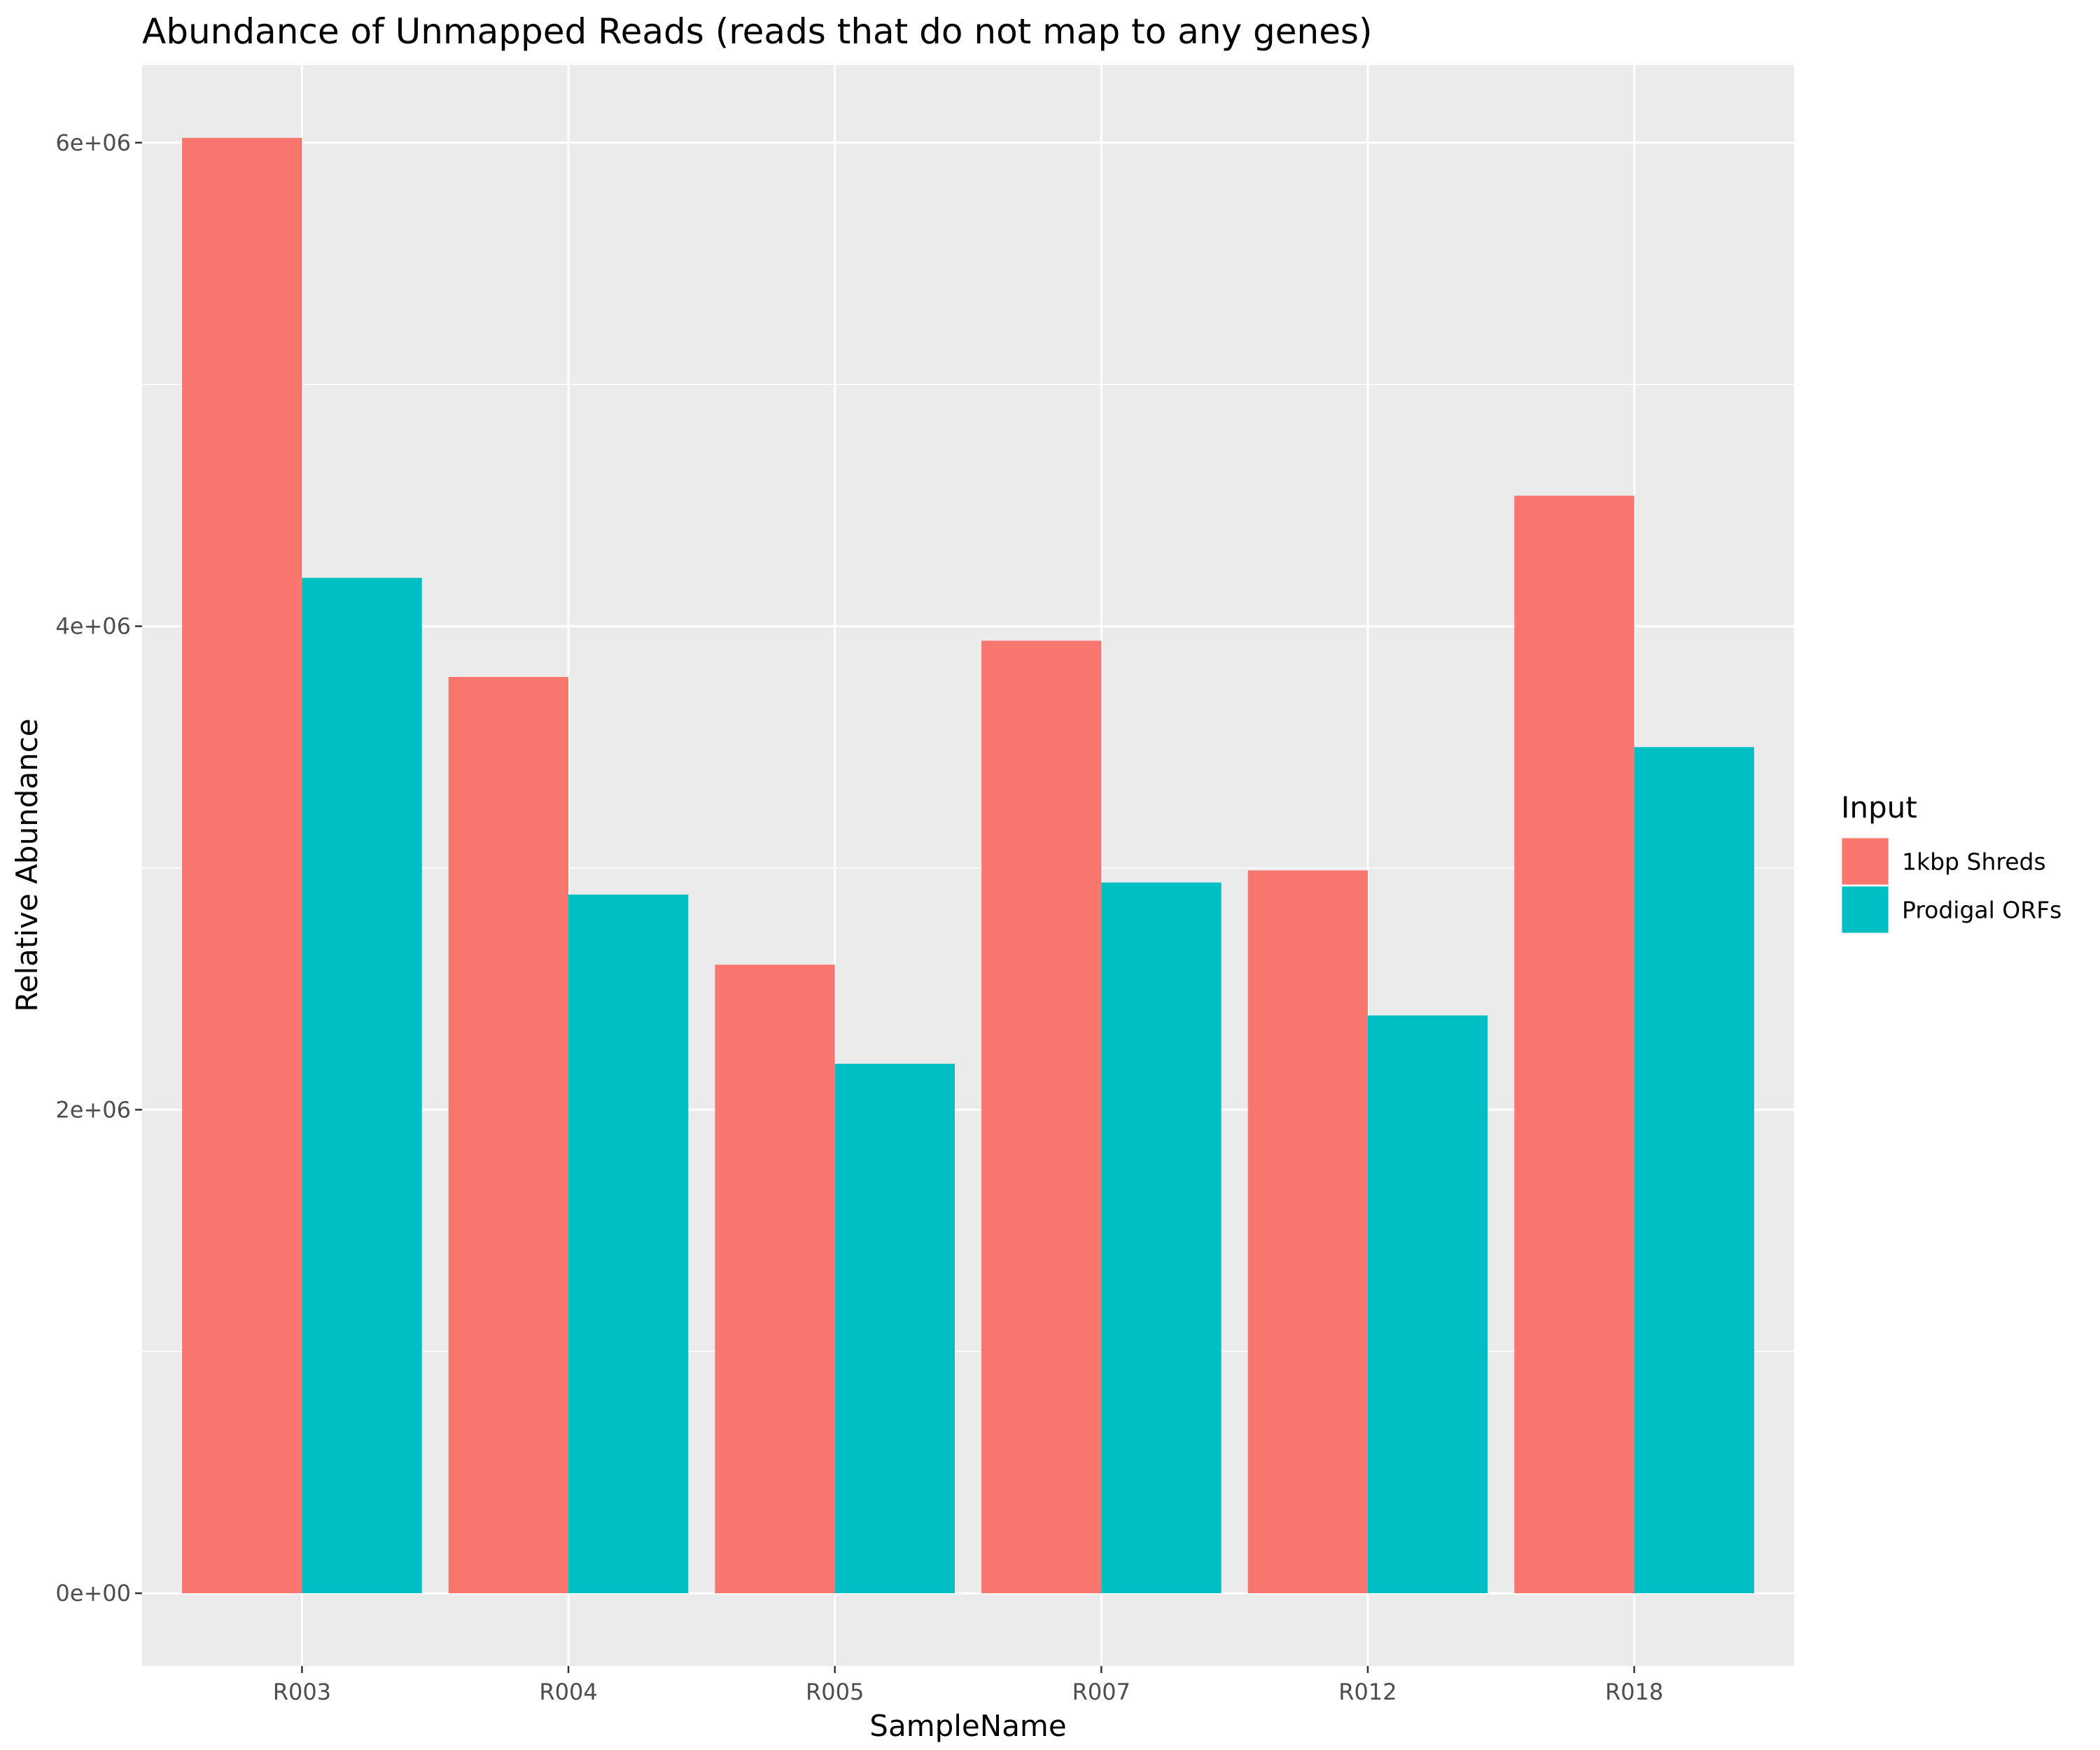 The width and height of the screenshot is (2100, 1750). I want to click on legend-title: Input, so click(1879, 807).